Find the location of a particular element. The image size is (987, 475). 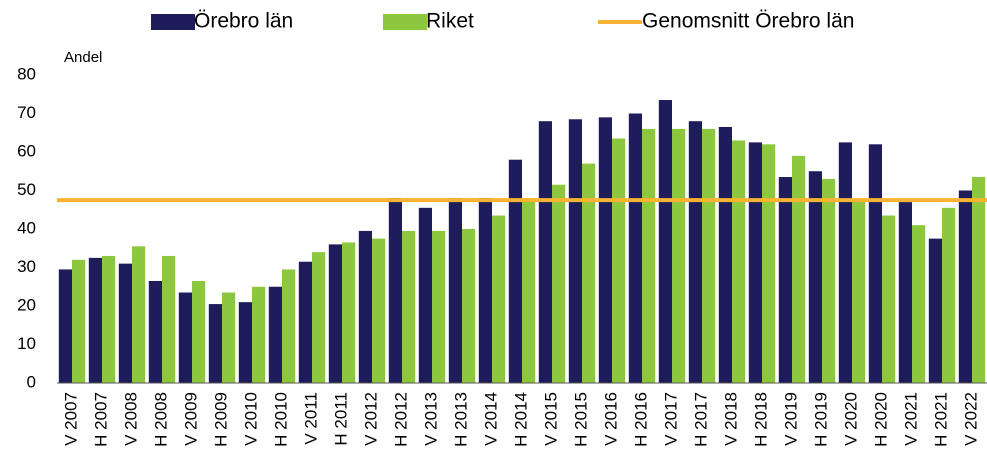

x-tick-label: H 2008 is located at coordinates (160, 419).